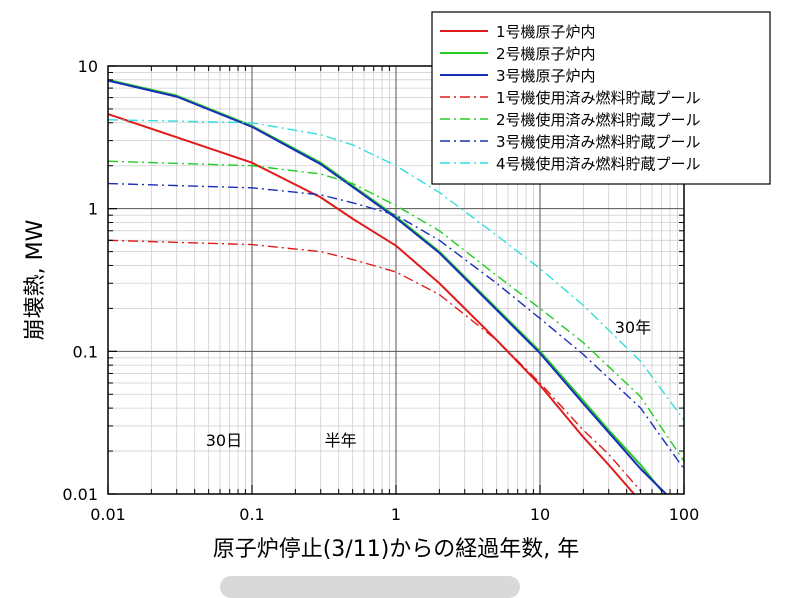 This screenshot has width=800, height=598. I want to click on y-tick-label: 0.01, so click(80, 494).